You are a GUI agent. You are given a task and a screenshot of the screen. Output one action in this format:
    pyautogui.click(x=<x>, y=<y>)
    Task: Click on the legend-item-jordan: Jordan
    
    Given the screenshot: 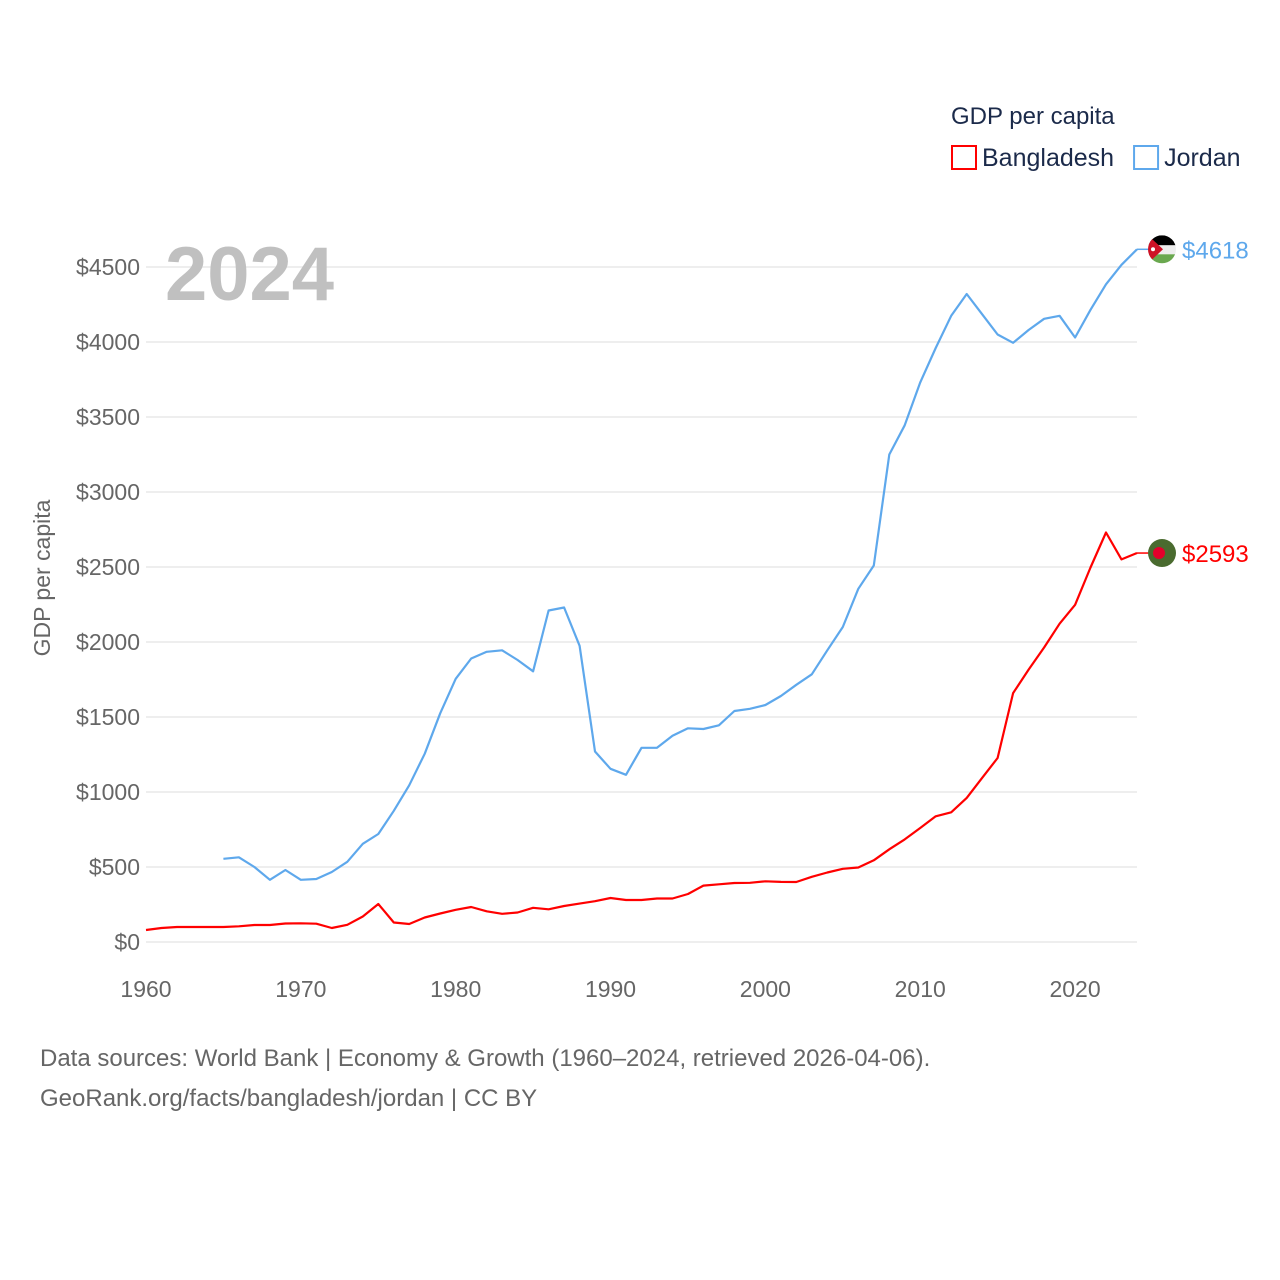 What is the action you would take?
    pyautogui.click(x=1187, y=158)
    